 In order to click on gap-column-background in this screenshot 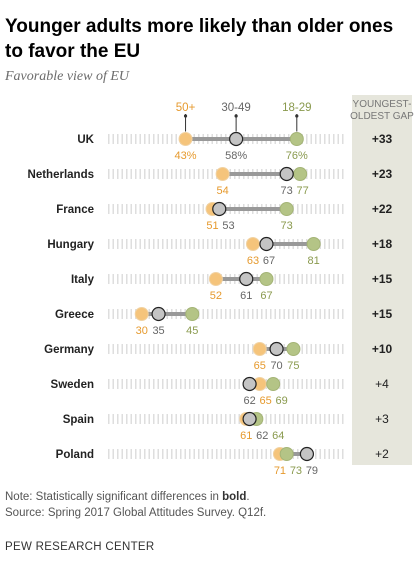, I will do `click(382, 280)`.